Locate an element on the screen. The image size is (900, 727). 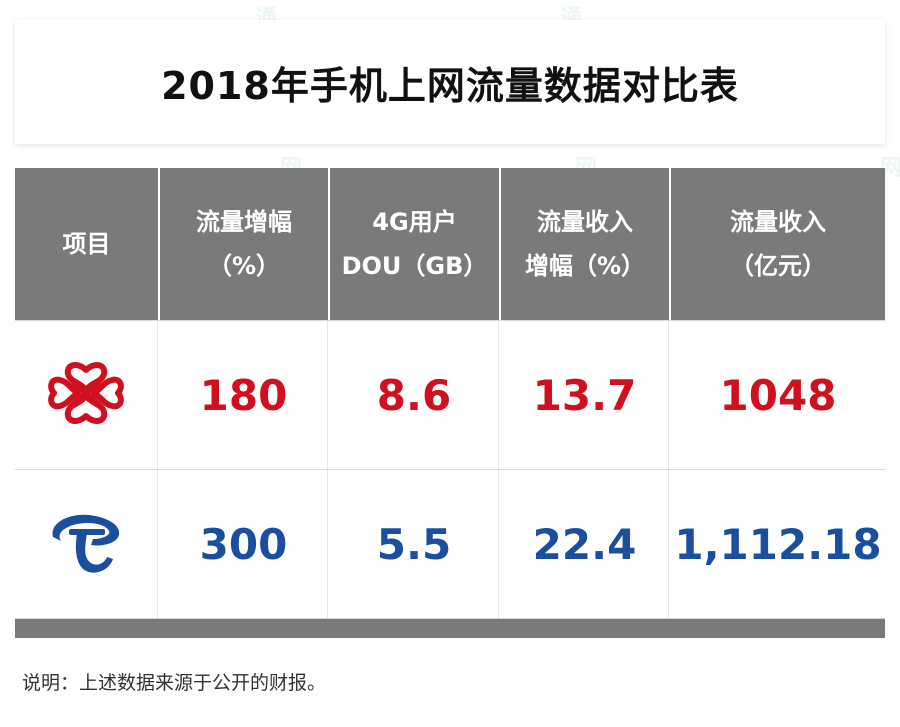
header-line: （亿元） is located at coordinates (778, 266).